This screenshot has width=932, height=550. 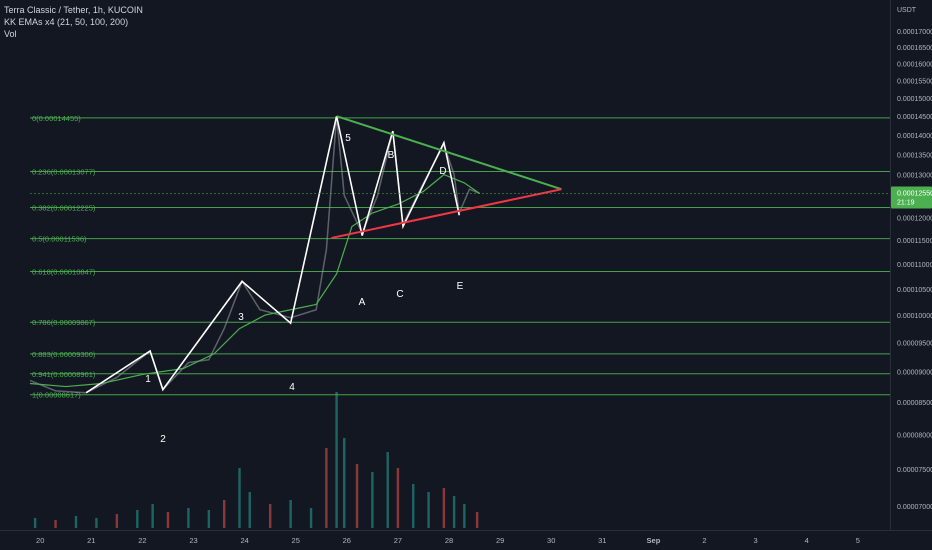 I want to click on price-tick-label: 0.00015000, so click(x=914, y=99).